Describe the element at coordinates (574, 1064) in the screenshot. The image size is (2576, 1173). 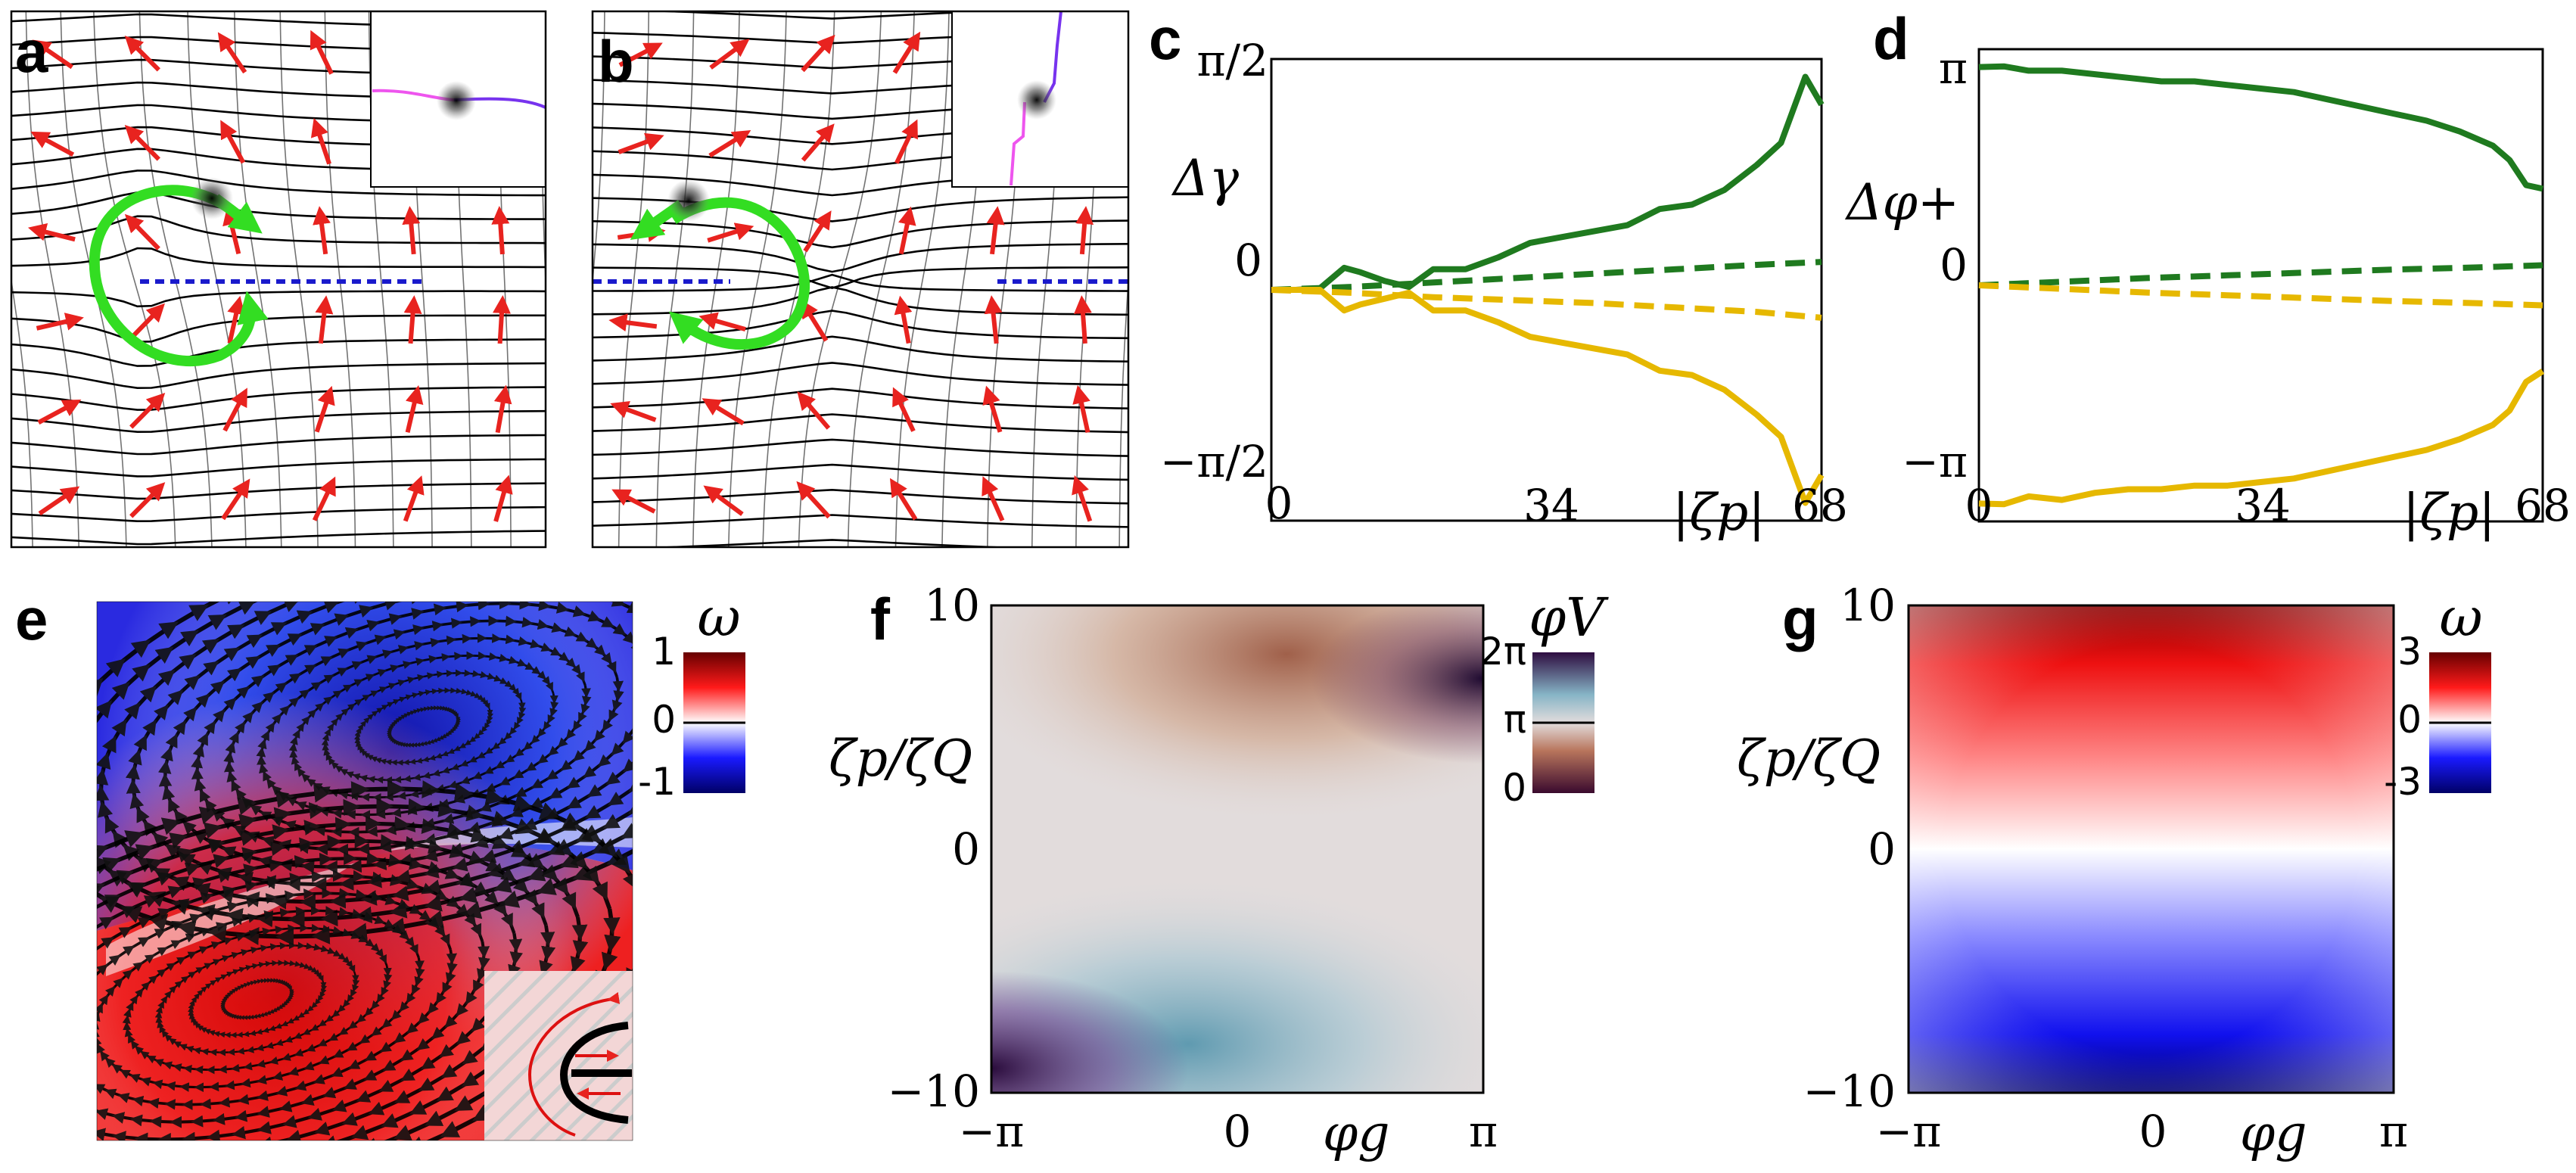
I see `panel-e-inset-flow-arrow` at that location.